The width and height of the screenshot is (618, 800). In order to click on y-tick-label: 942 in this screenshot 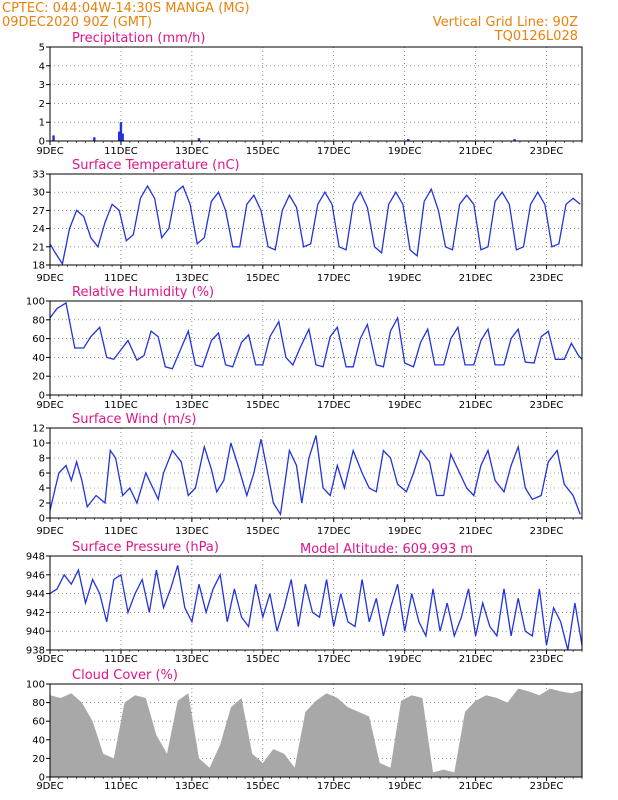, I will do `click(35, 613)`.